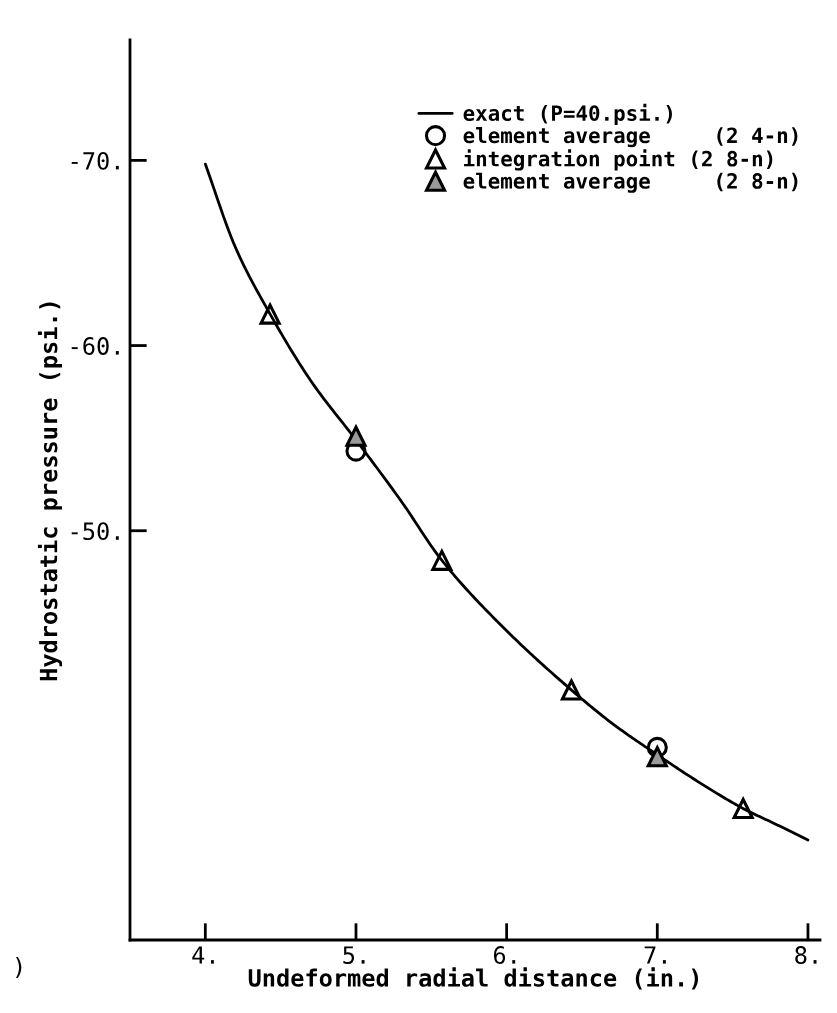 The image size is (837, 1013). What do you see at coordinates (630, 137) in the screenshot?
I see `legend-label: element average (2 4-n)` at bounding box center [630, 137].